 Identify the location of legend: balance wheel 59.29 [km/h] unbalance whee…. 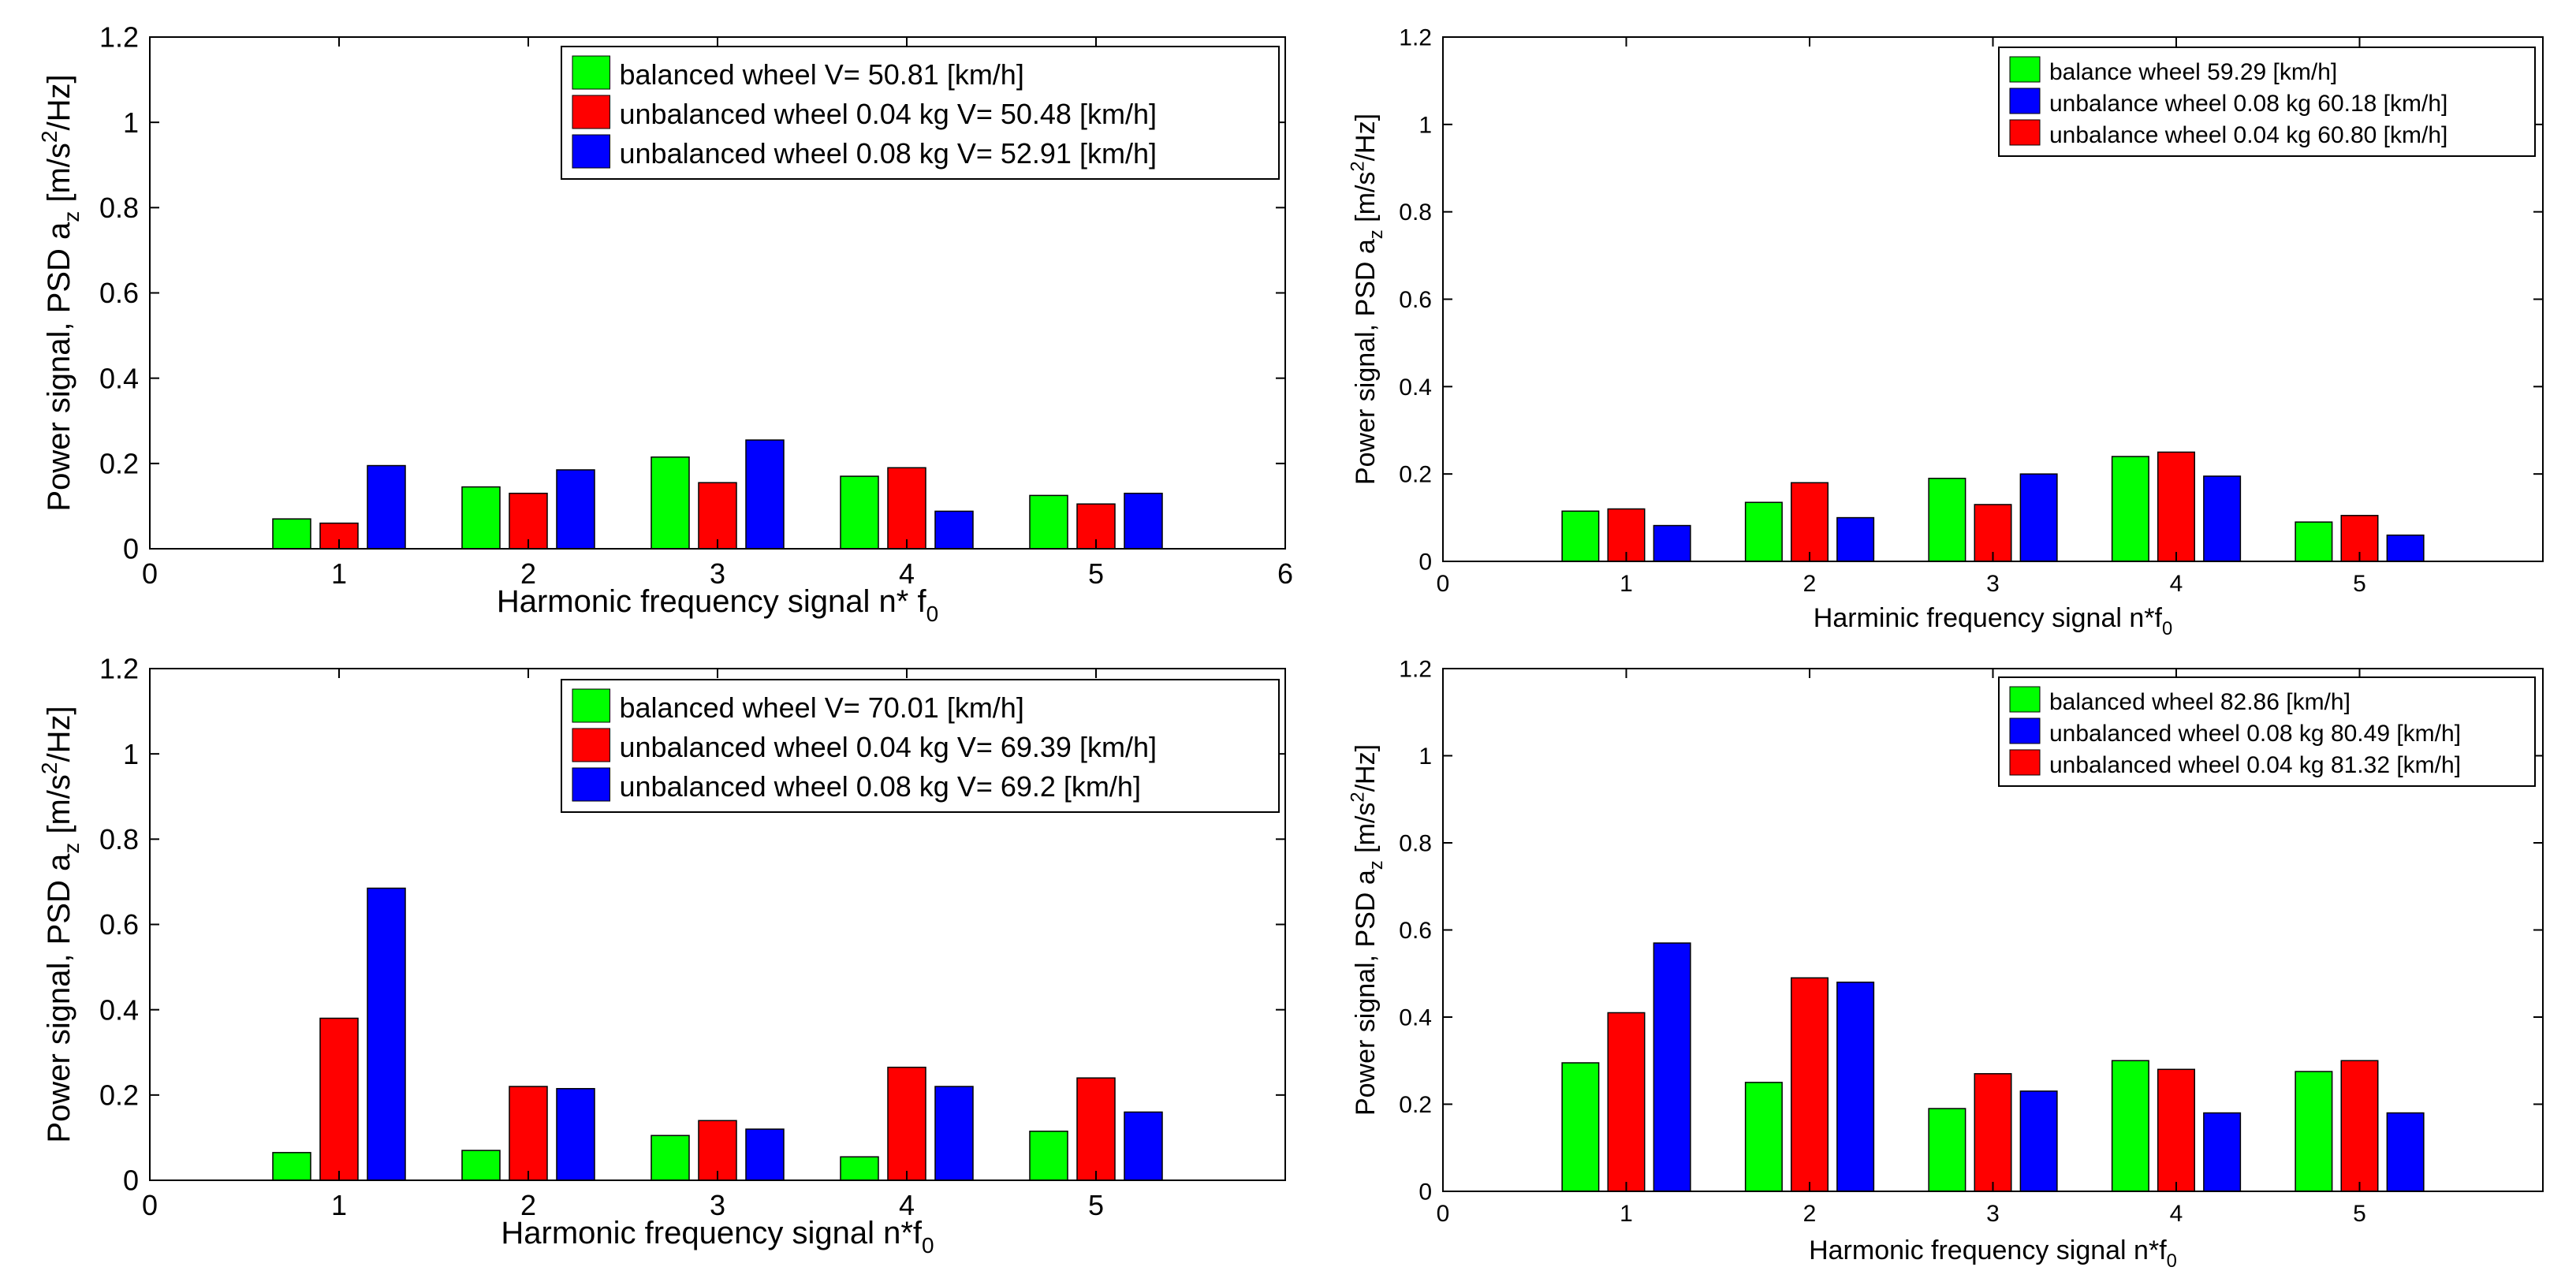
(2267, 102).